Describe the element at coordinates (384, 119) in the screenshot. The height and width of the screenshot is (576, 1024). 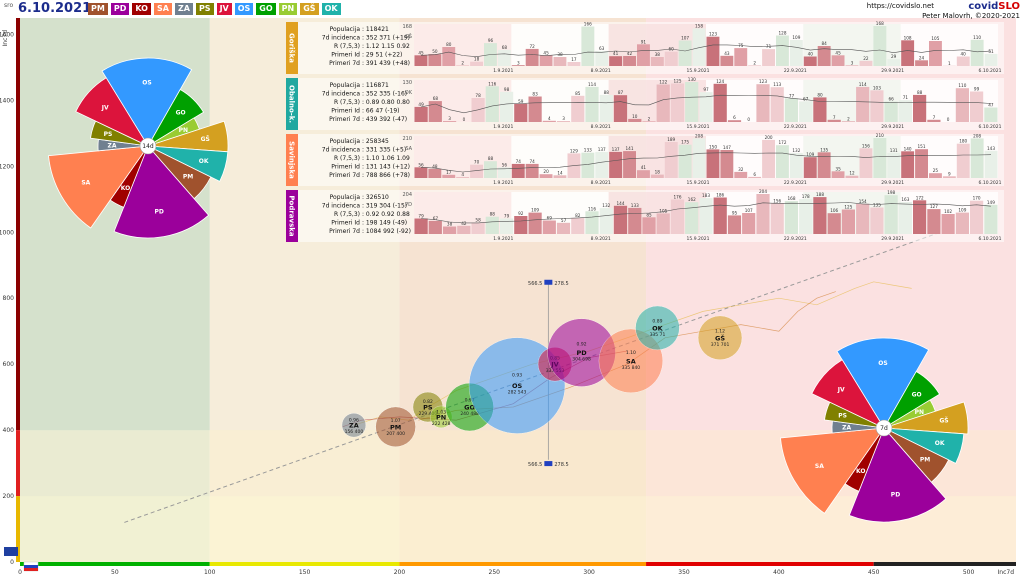
I see `panel-stat-value: : 439 392 (-47)` at that location.